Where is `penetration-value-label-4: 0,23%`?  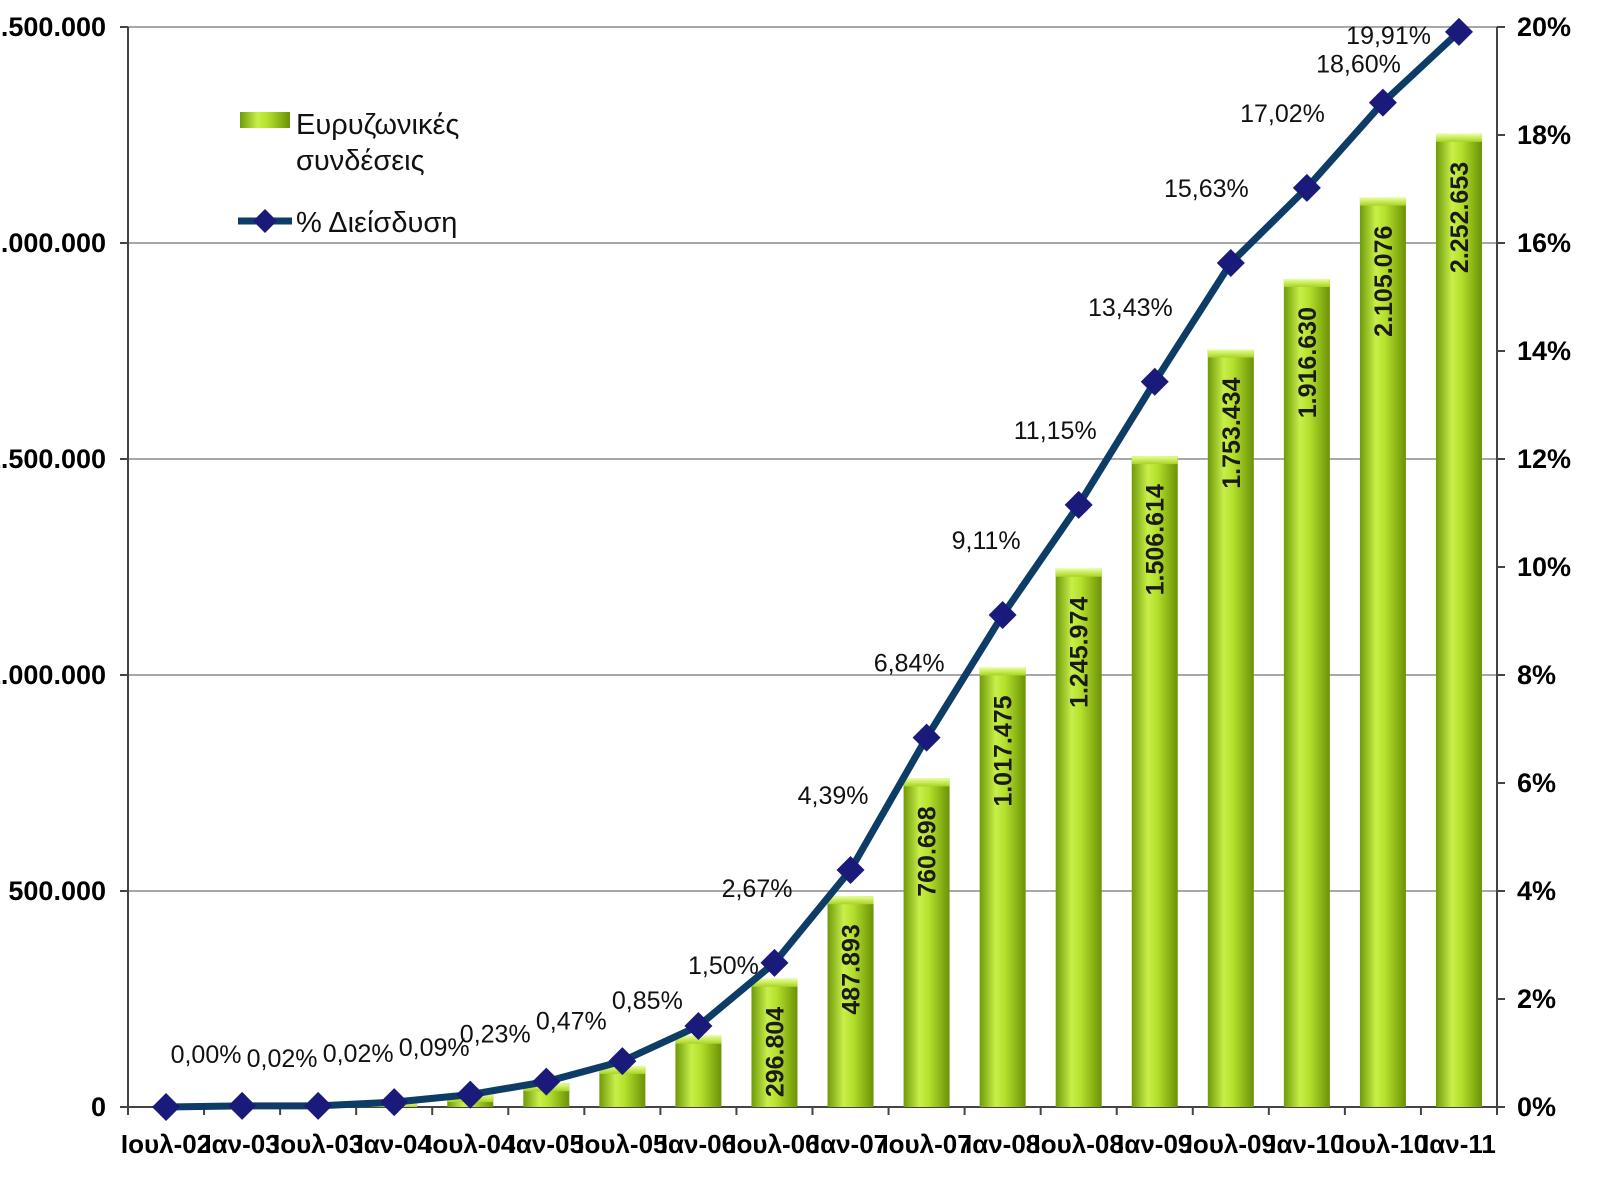 penetration-value-label-4: 0,23% is located at coordinates (495, 1035).